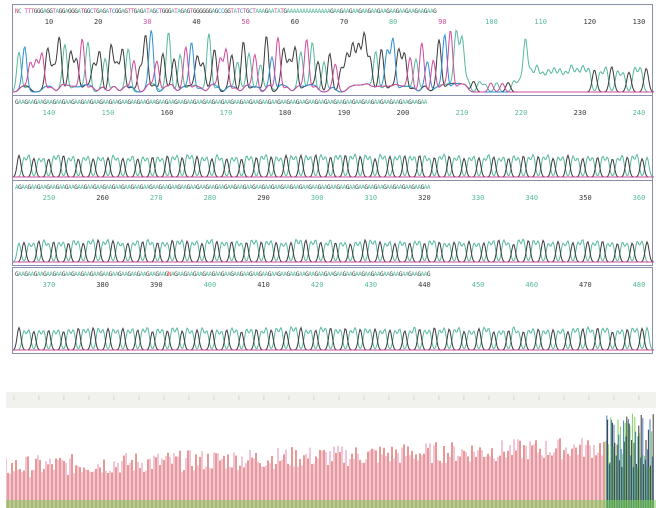 The height and width of the screenshot is (508, 656). I want to click on position-tick: 240, so click(639, 113).